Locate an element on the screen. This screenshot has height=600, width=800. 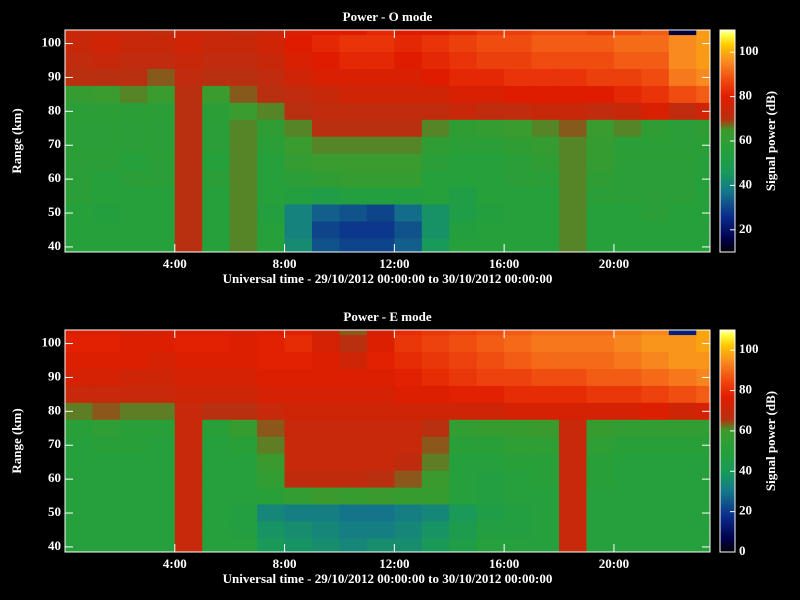
y-tick-label: 60 is located at coordinates (54, 477).